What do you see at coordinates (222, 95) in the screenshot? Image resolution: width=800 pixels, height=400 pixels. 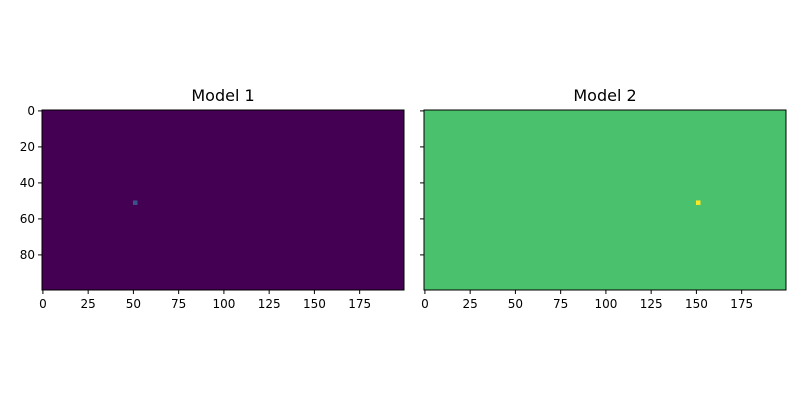 I see `chart-title: Model 1` at bounding box center [222, 95].